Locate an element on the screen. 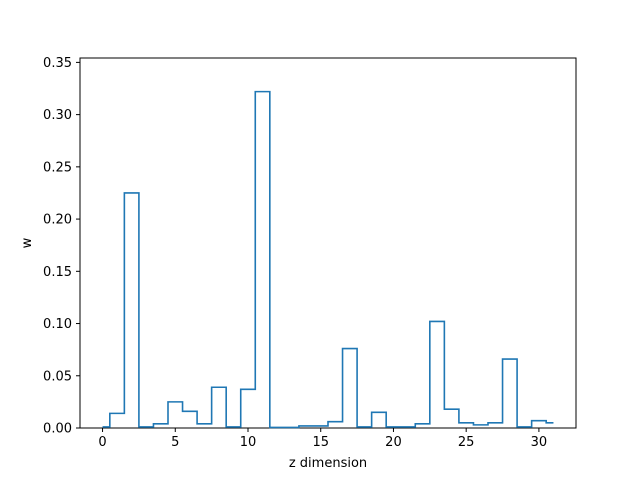 The image size is (640, 480). x-tick-label: 0 is located at coordinates (102, 442).